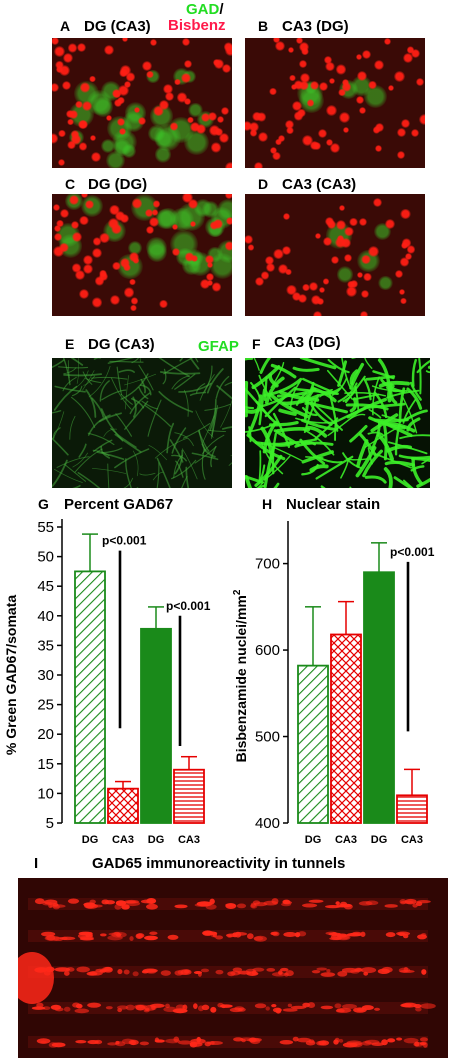  Describe the element at coordinates (50, 823) in the screenshot. I see `y-tick-label: 5` at that location.